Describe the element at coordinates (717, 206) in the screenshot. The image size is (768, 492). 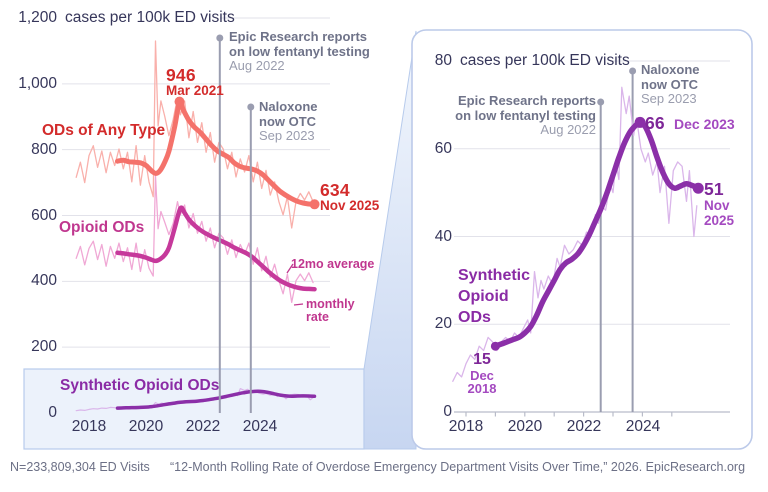
I see `annotation-zoom-end-date1: Nov` at that location.